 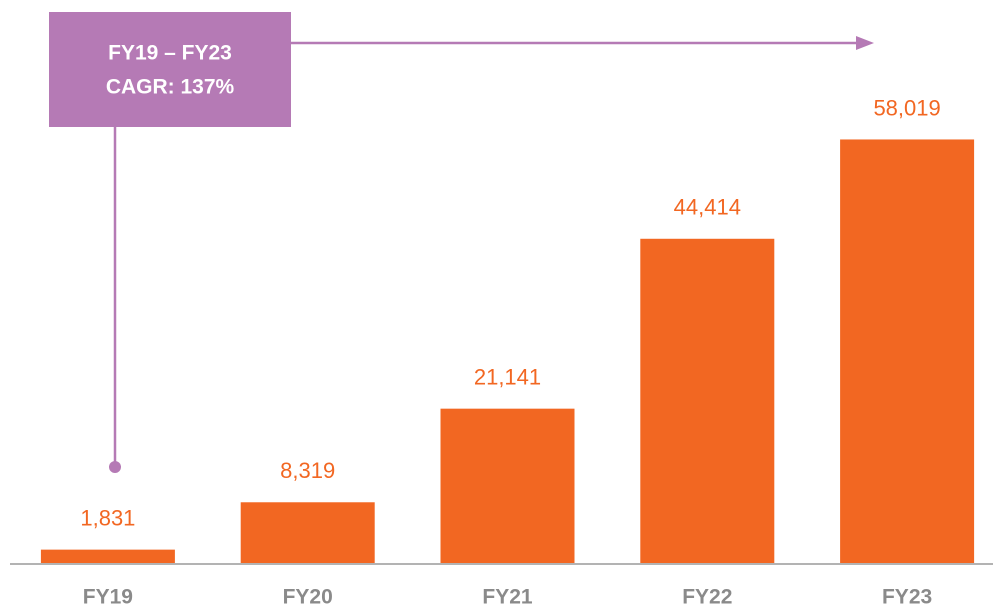 I want to click on x-tick-label: FY23, so click(x=907, y=597).